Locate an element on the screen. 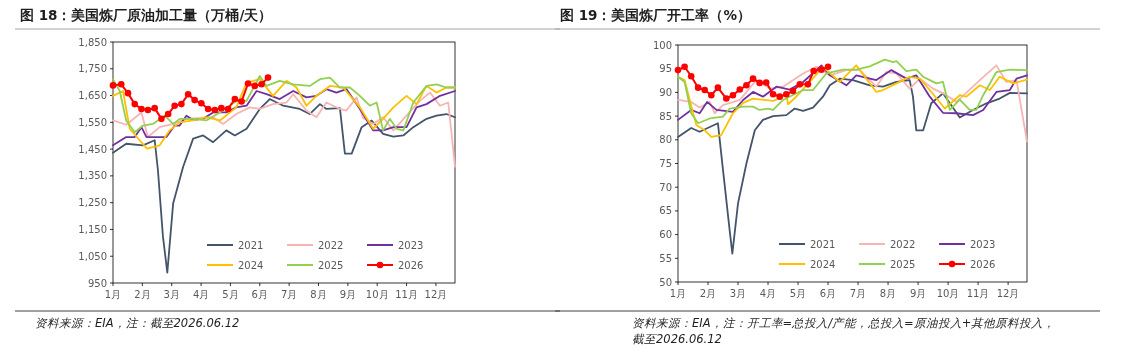 Image resolution: width=1122 pixels, height=356 pixels. y-tick-label: 80 is located at coordinates (665, 140).